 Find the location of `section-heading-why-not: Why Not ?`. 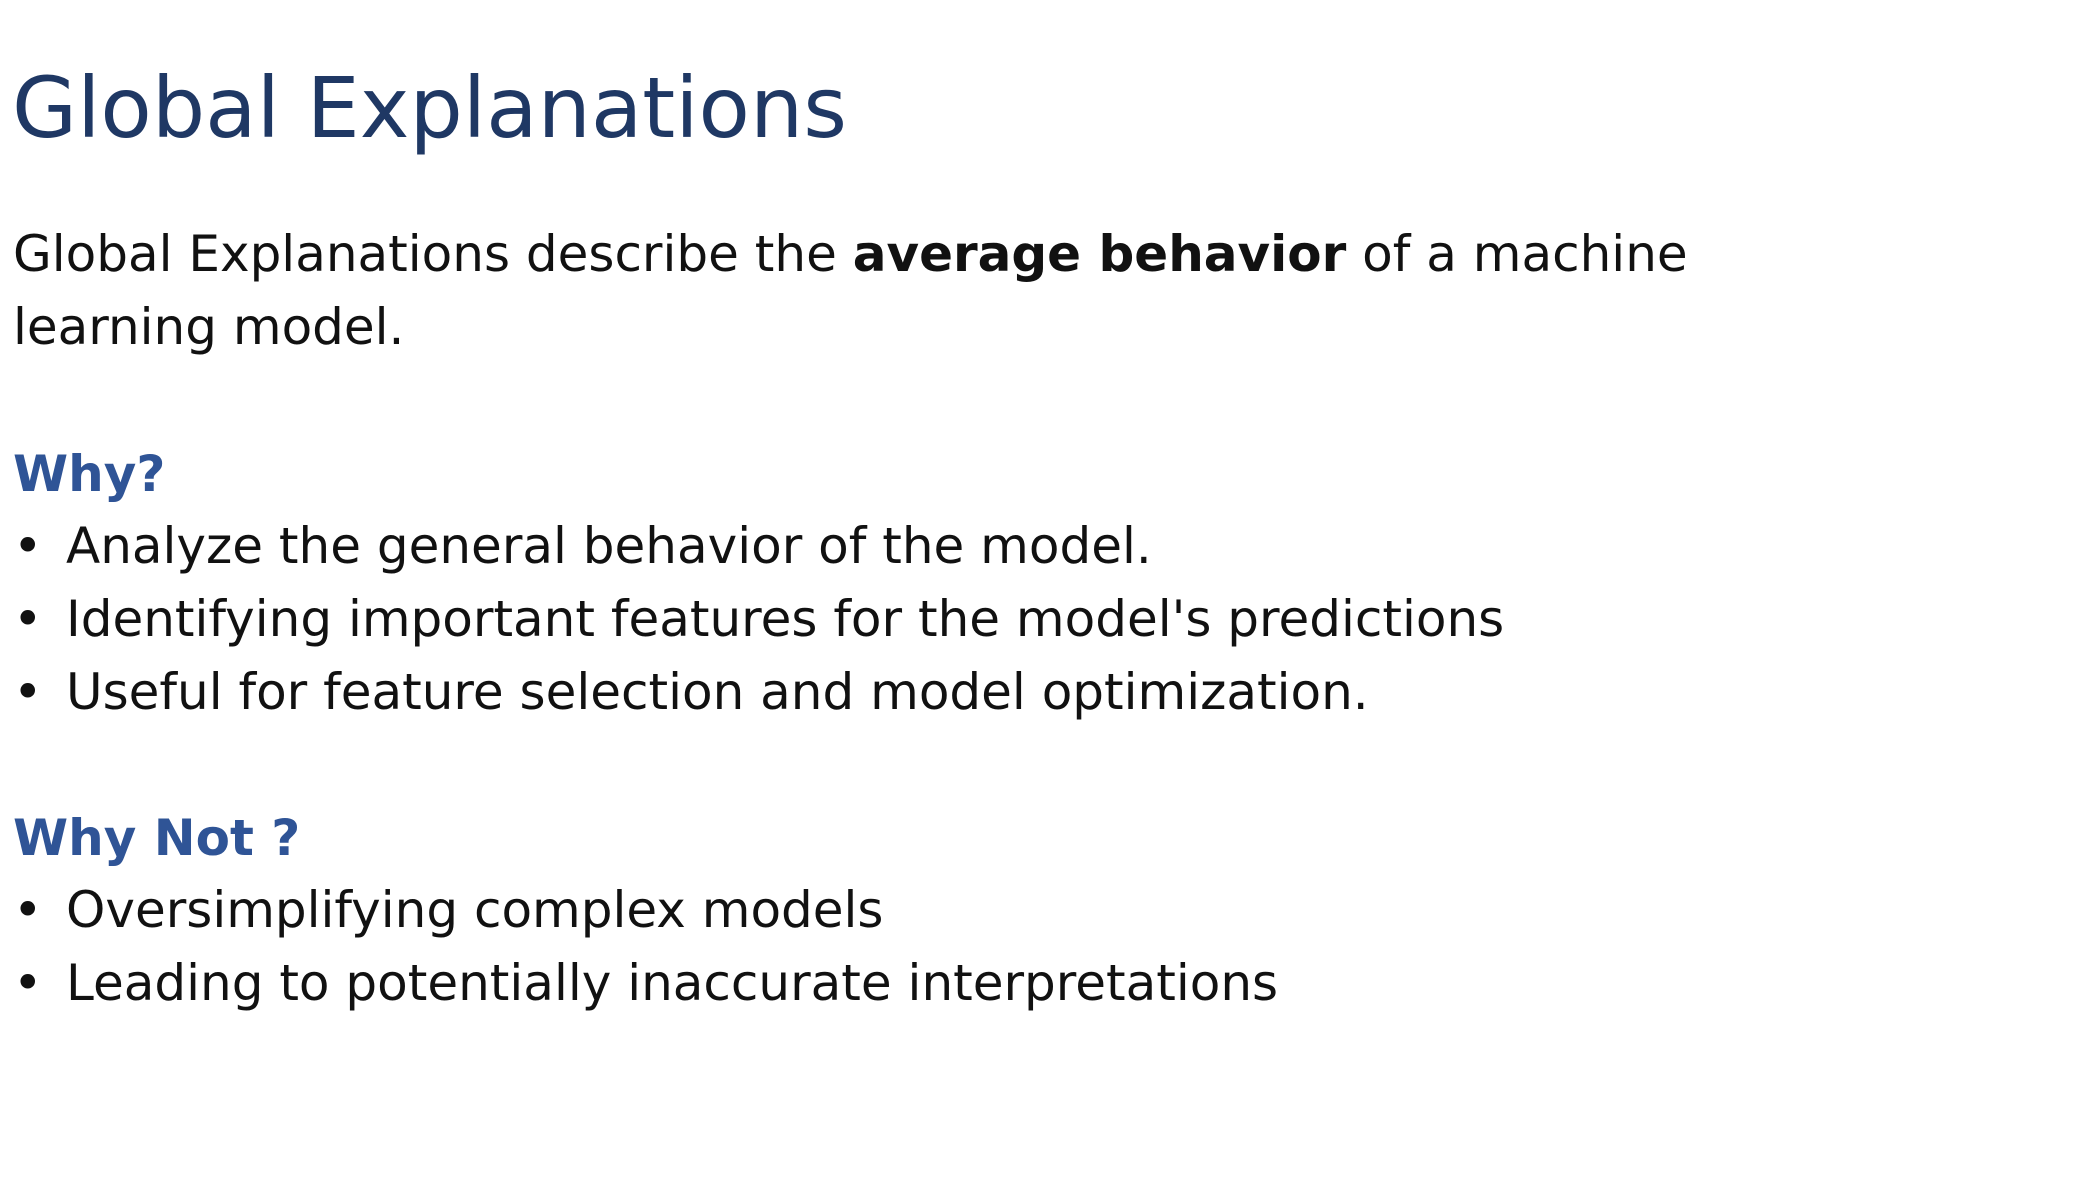

section-heading-why-not: Why Not ? is located at coordinates (157, 838).